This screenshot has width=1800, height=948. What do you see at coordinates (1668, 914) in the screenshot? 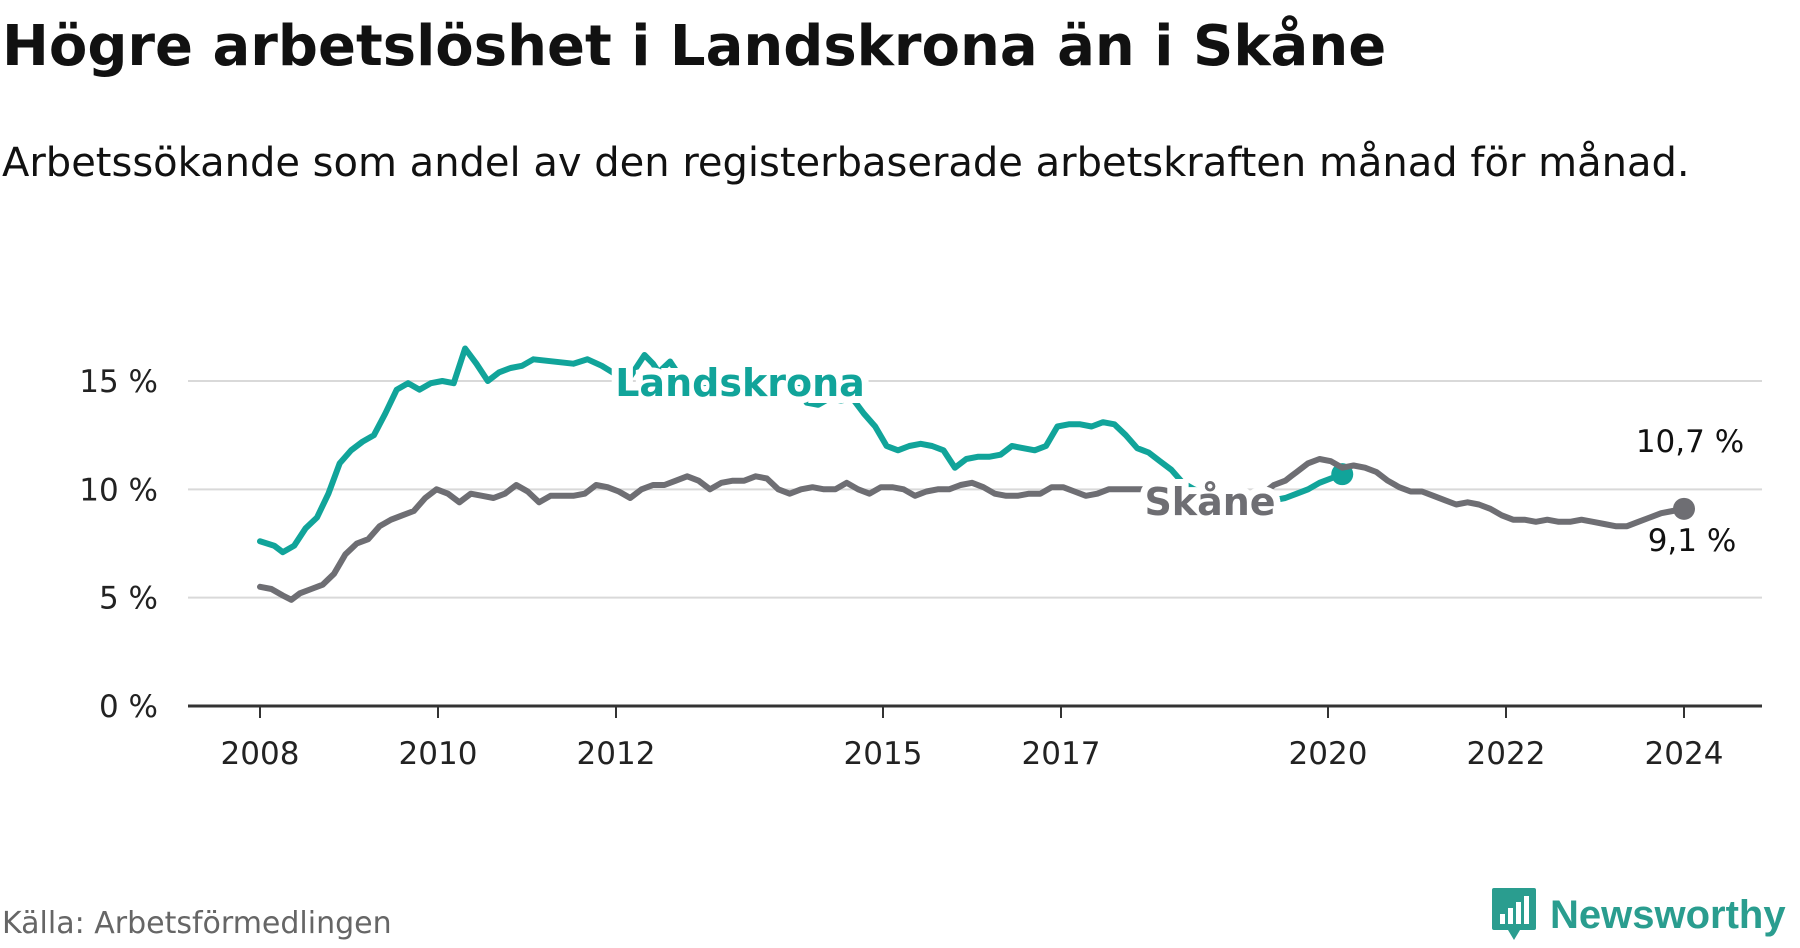
I see `logo-text: Newsworthy` at bounding box center [1668, 914].